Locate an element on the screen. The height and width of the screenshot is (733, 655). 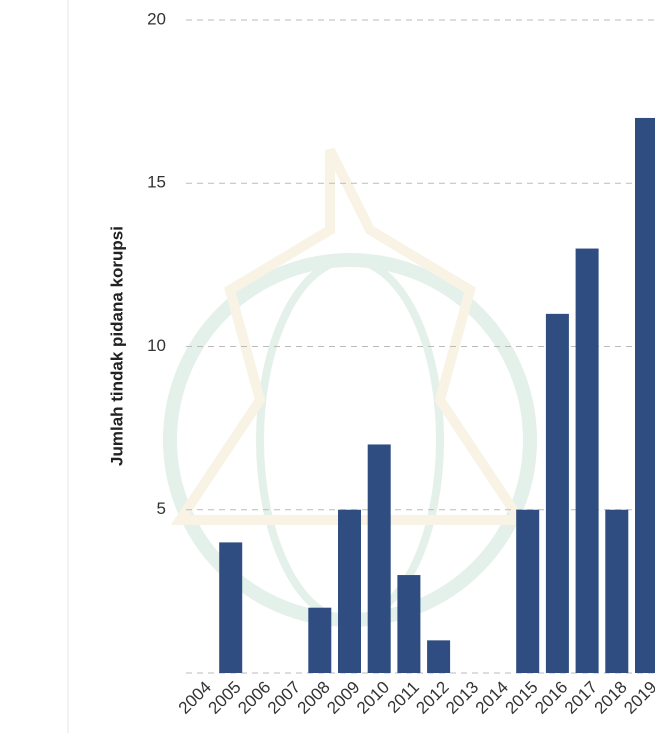
x-tick-label: 2015 is located at coordinates (522, 698).